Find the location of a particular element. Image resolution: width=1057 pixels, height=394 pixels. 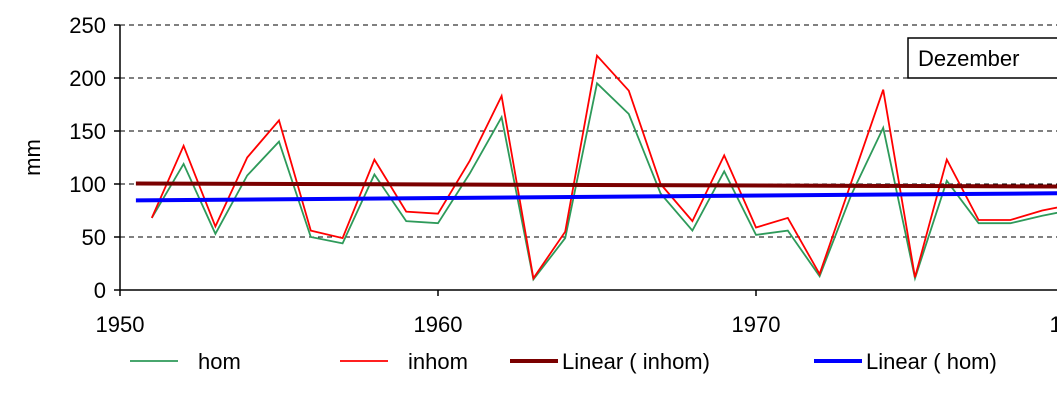

y-tick-label: 100 is located at coordinates (87, 184).